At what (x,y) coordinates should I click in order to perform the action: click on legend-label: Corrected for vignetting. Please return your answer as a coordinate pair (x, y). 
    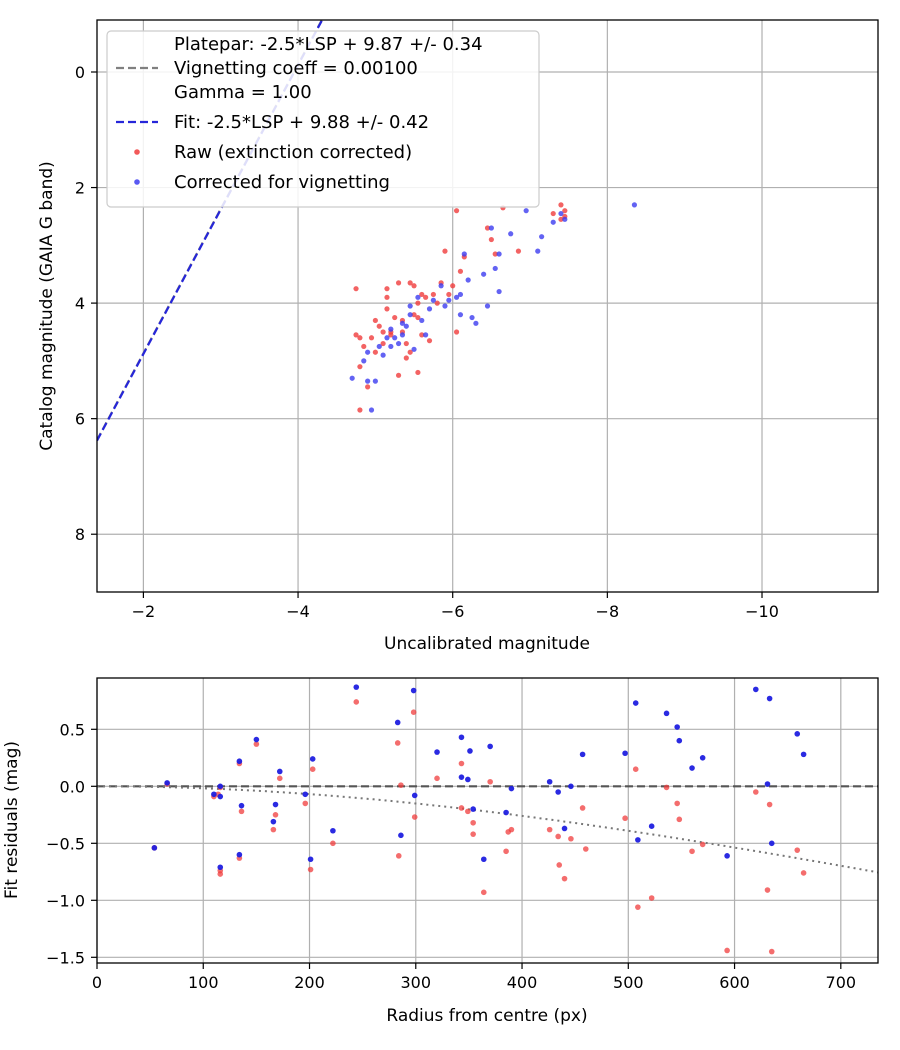
    Looking at the image, I should click on (282, 182).